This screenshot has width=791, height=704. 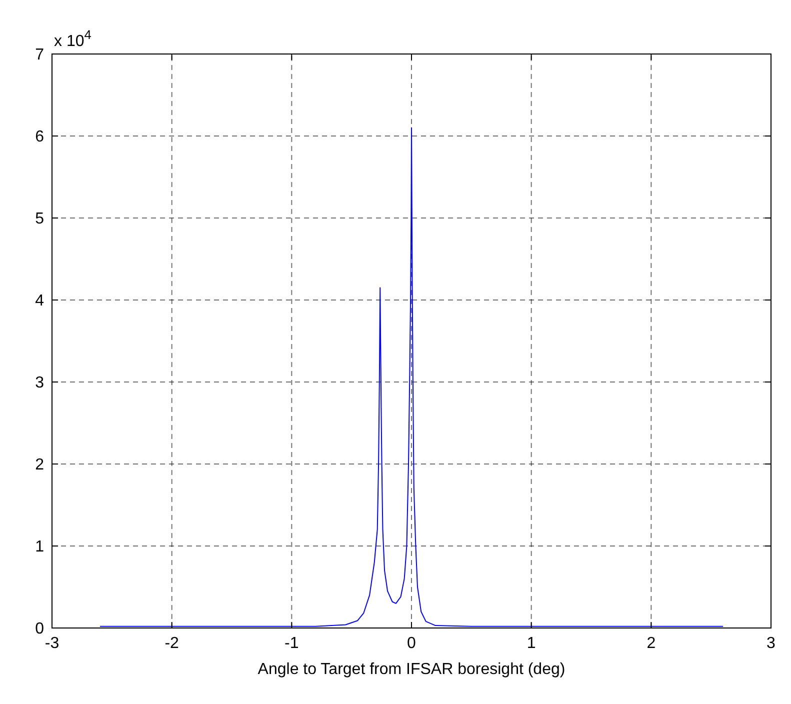 What do you see at coordinates (651, 643) in the screenshot?
I see `x-tick-label: 2` at bounding box center [651, 643].